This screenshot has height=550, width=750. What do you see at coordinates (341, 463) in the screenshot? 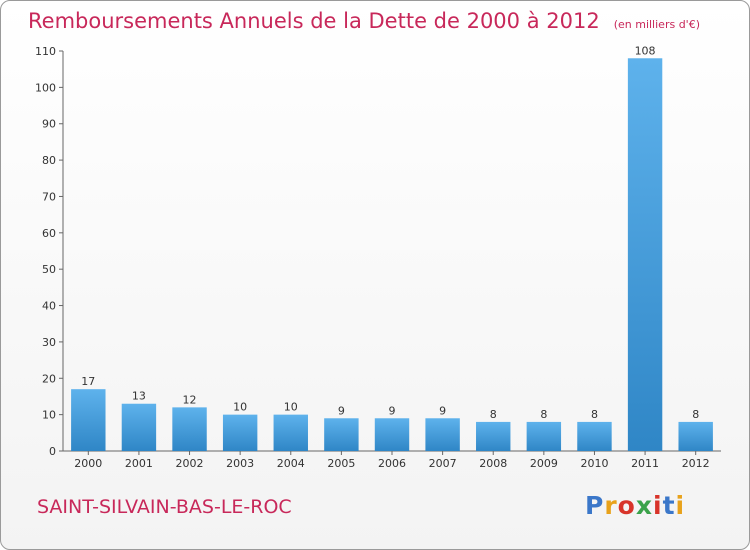
I see `x-tick-label-2005: 2005` at bounding box center [341, 463].